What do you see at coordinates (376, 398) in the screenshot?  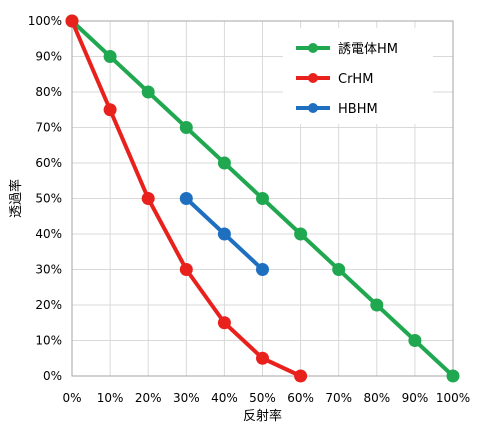 I see `x-tick-label: 80%` at bounding box center [376, 398].